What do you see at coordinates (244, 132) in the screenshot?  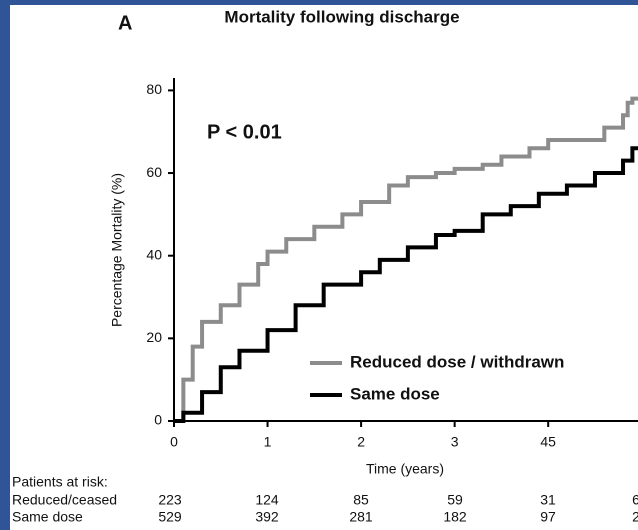 I see `annotation: P < 0.01` at bounding box center [244, 132].